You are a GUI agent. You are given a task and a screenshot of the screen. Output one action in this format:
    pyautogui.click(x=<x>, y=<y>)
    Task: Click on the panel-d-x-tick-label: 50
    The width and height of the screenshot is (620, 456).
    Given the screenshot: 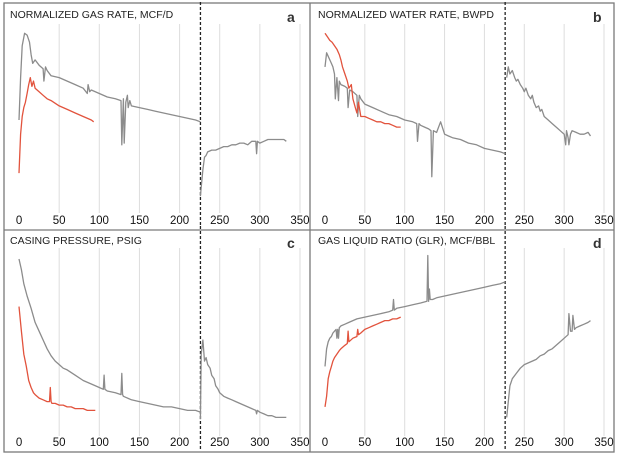 What is the action you would take?
    pyautogui.click(x=364, y=443)
    